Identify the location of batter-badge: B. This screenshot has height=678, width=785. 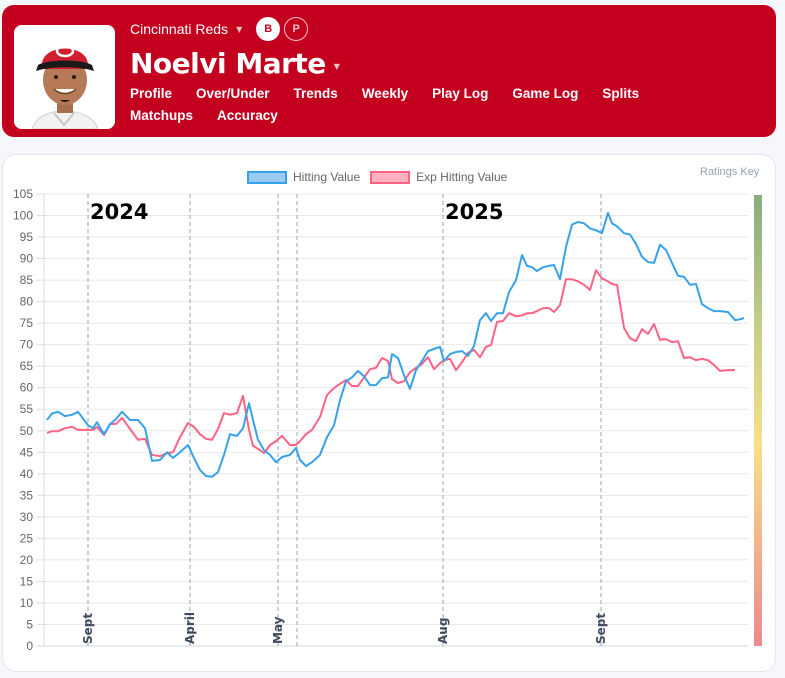
(268, 29).